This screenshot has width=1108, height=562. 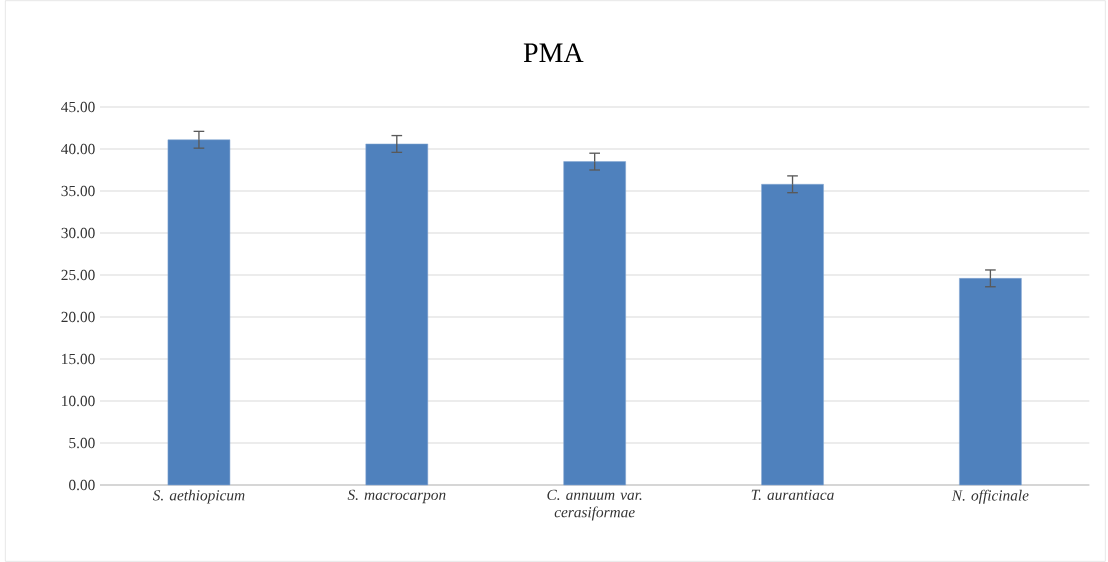 What do you see at coordinates (78, 191) in the screenshot?
I see `y-tick-label: 35.00` at bounding box center [78, 191].